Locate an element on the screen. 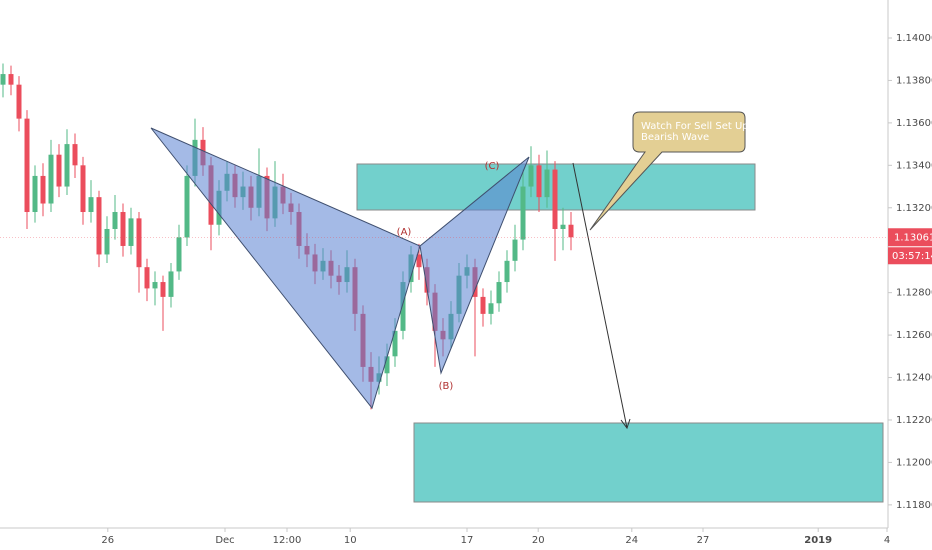 This screenshot has width=932, height=550. y-tick-label: 1.13400 is located at coordinates (914, 165).